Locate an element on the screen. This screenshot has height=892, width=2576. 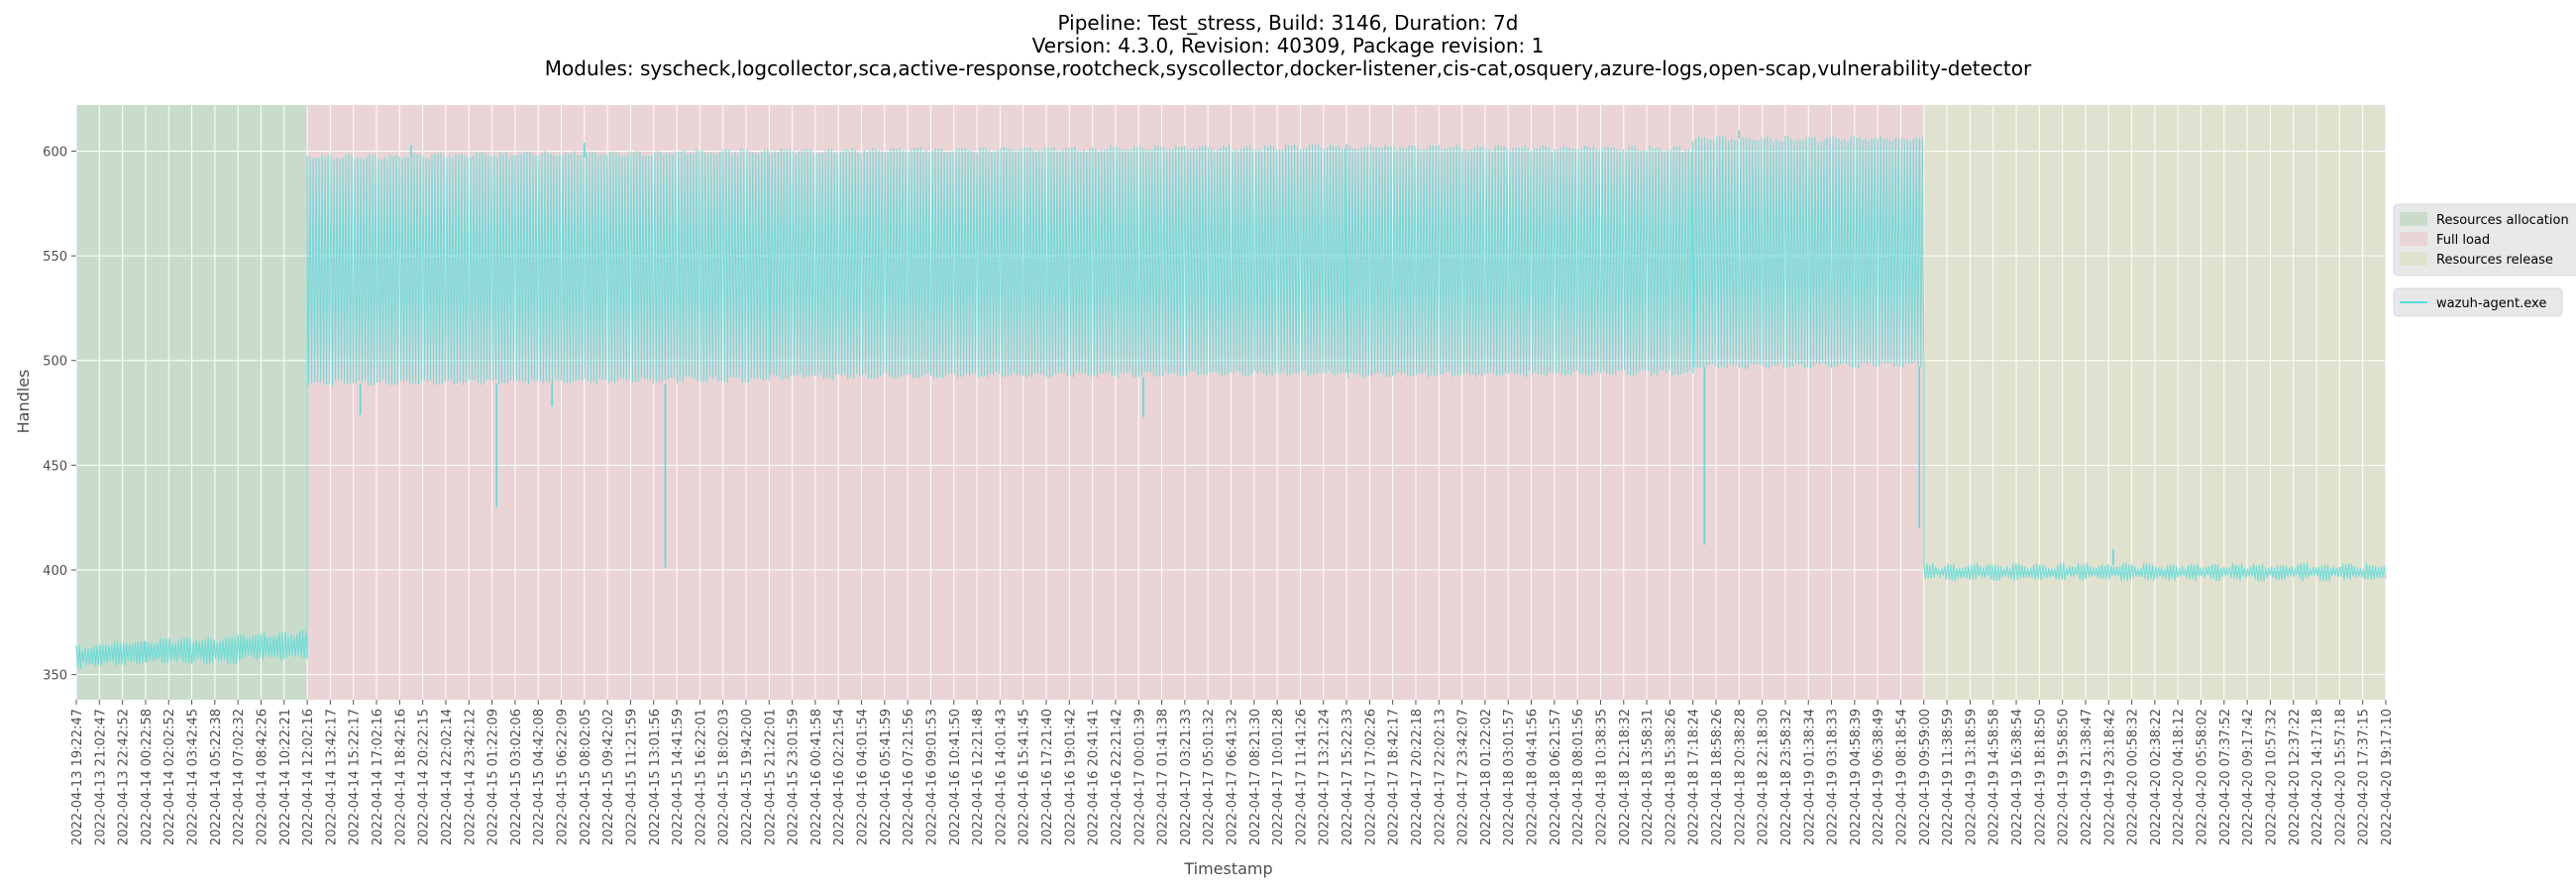
x-tick-label: 2022-04-13 19:22:47 is located at coordinates (77, 777).